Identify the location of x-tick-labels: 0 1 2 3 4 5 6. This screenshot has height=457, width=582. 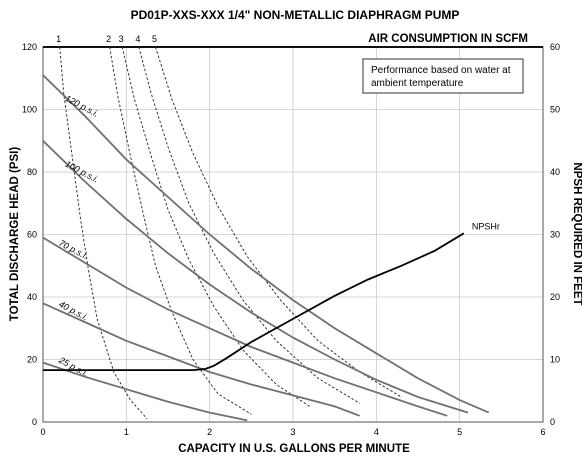
(292, 432).